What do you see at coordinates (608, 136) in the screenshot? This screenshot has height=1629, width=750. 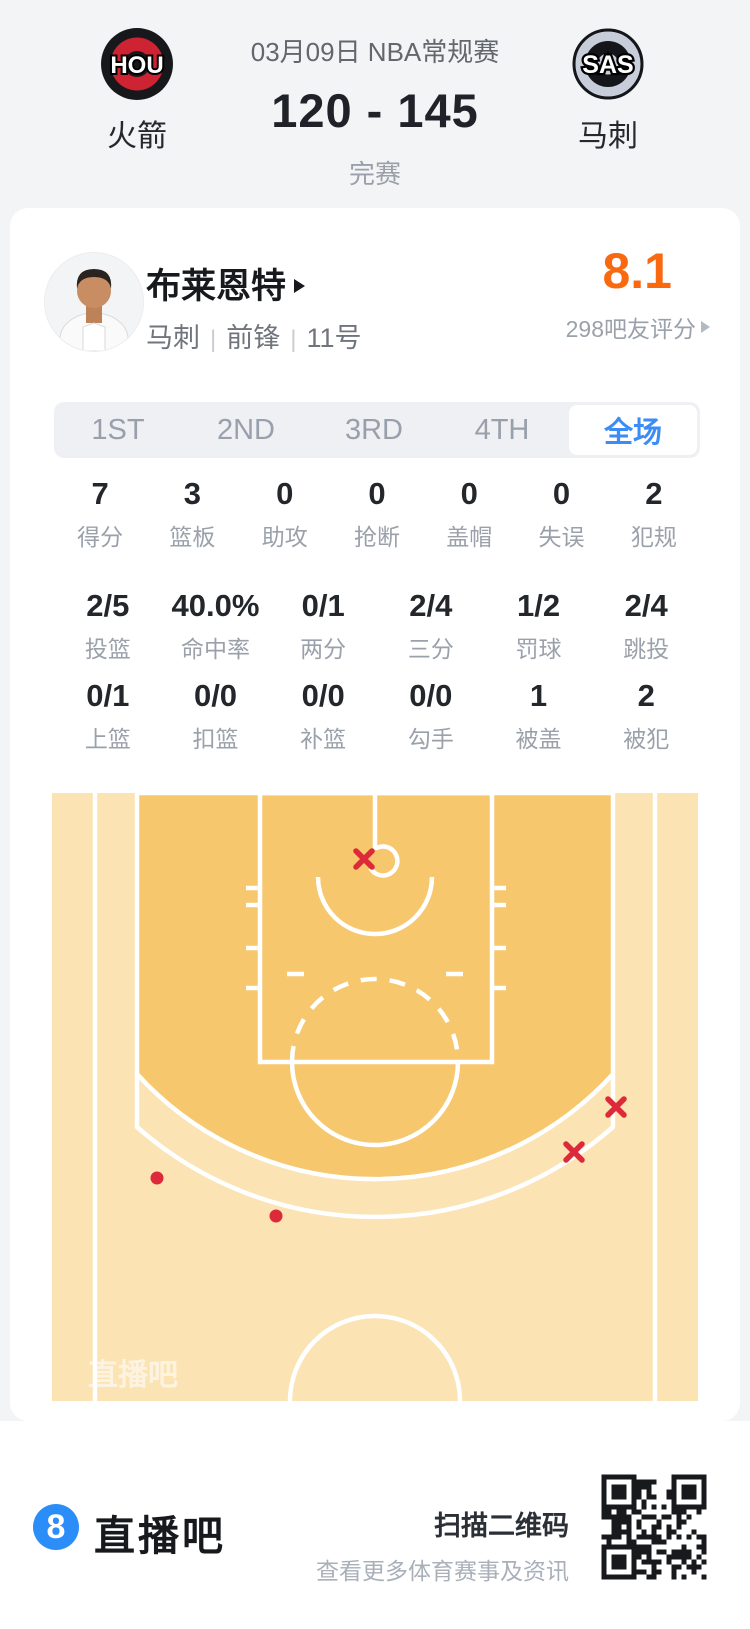 I see `team-away-name: 马刺` at bounding box center [608, 136].